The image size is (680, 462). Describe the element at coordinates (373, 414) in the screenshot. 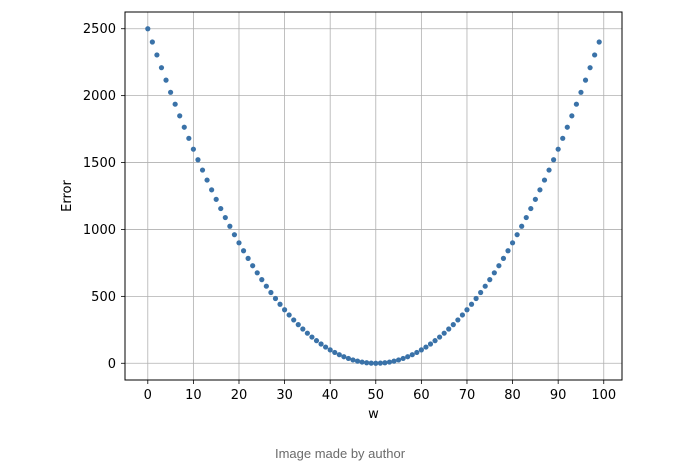

I see `x-axis-label: w` at that location.